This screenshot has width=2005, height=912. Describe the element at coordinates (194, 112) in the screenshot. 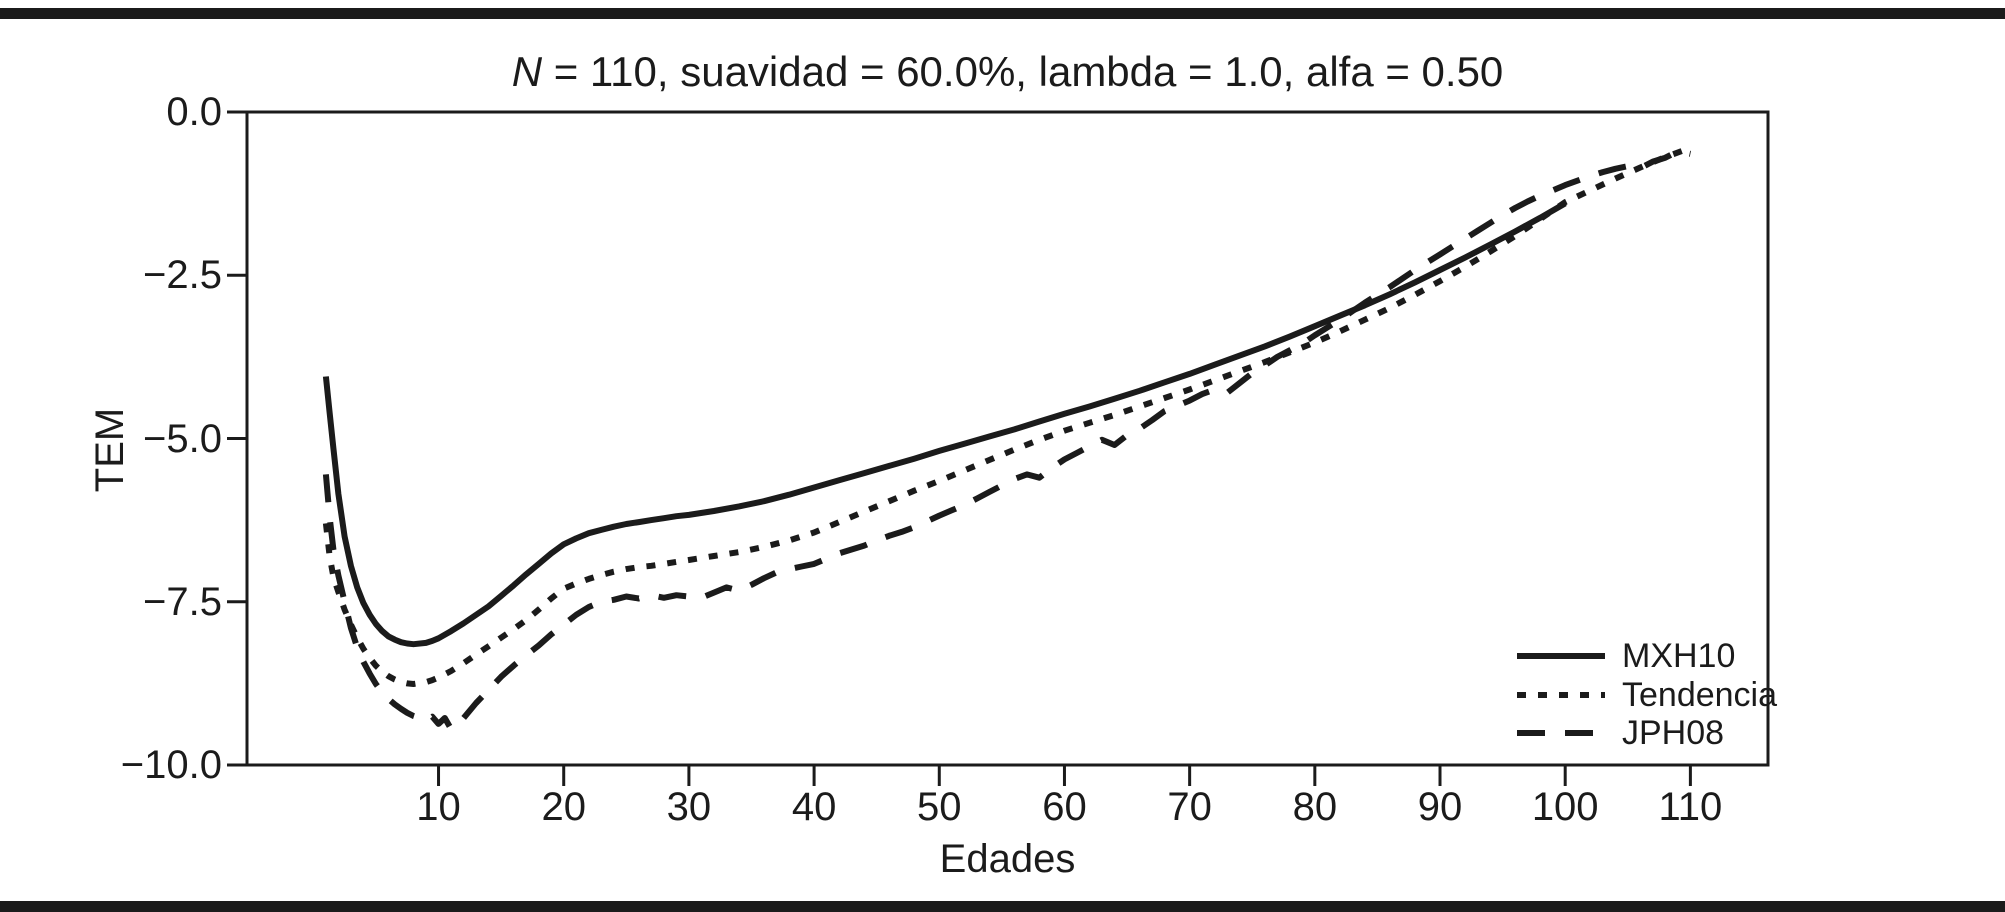

I see `y-tick-label-0: 0.0` at that location.